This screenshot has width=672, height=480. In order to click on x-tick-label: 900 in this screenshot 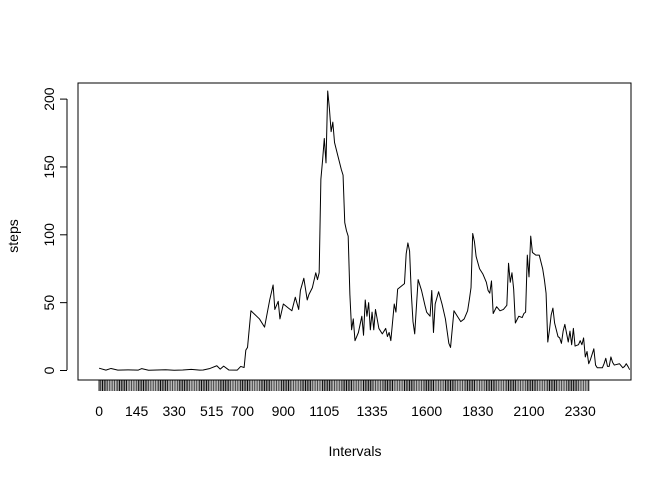, I will do `click(284, 411)`.